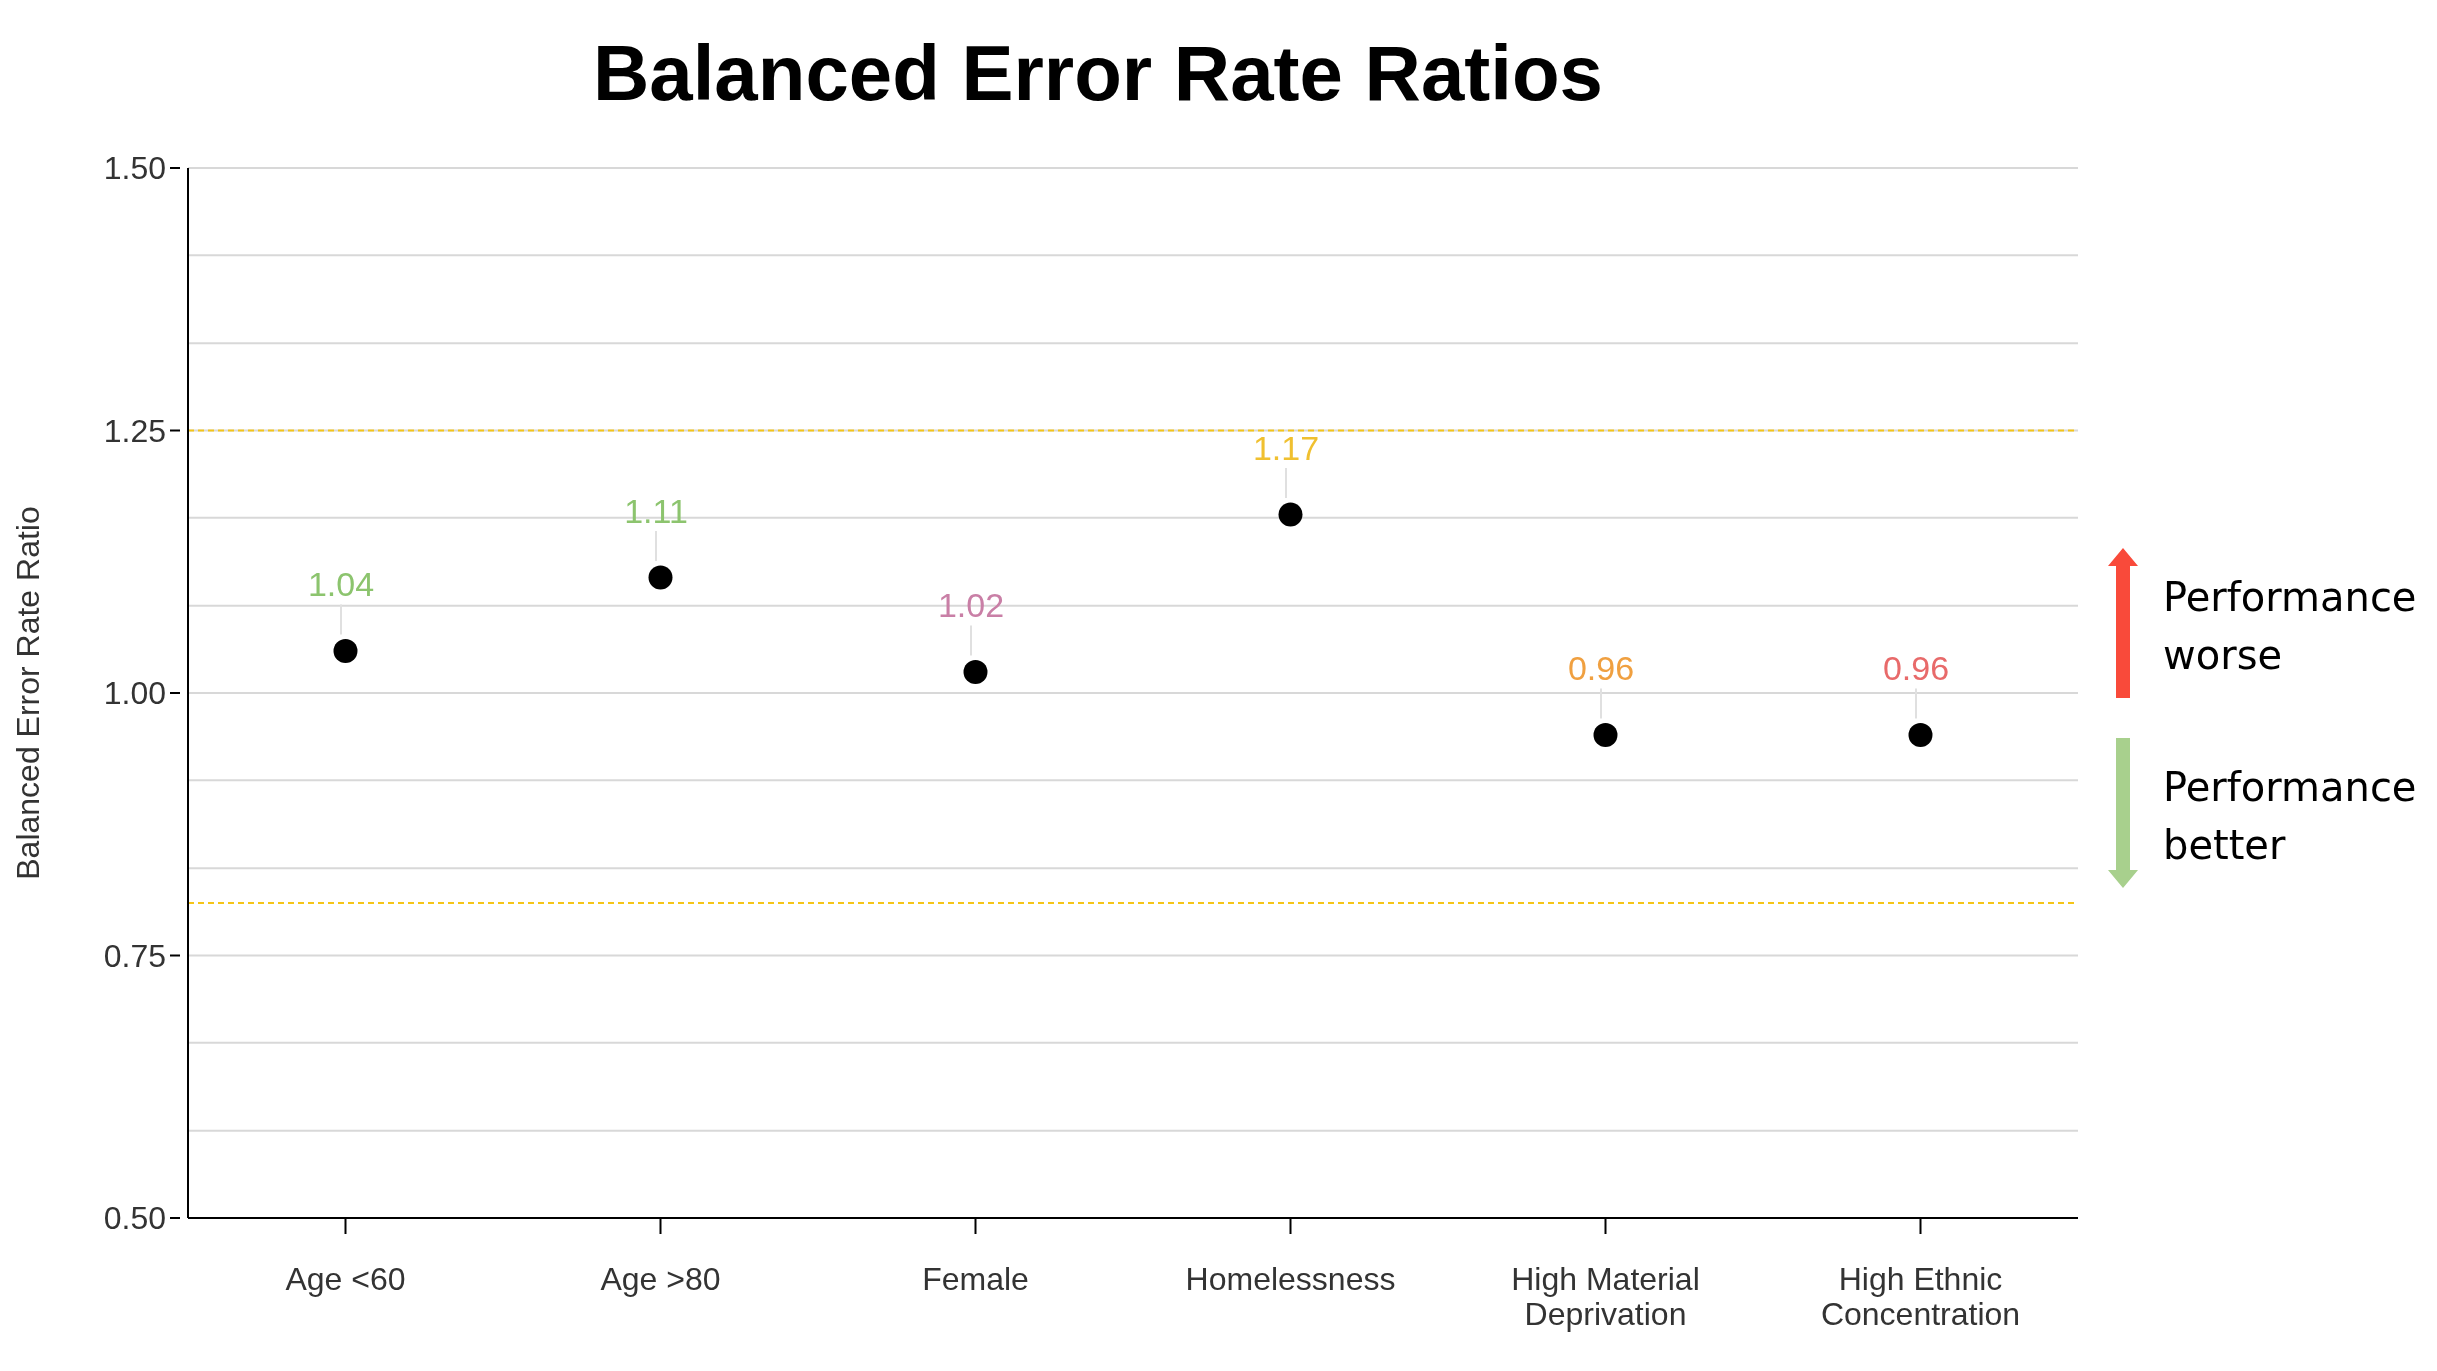  Describe the element at coordinates (134, 693) in the screenshot. I see `y-tick-label: 1.00` at that location.